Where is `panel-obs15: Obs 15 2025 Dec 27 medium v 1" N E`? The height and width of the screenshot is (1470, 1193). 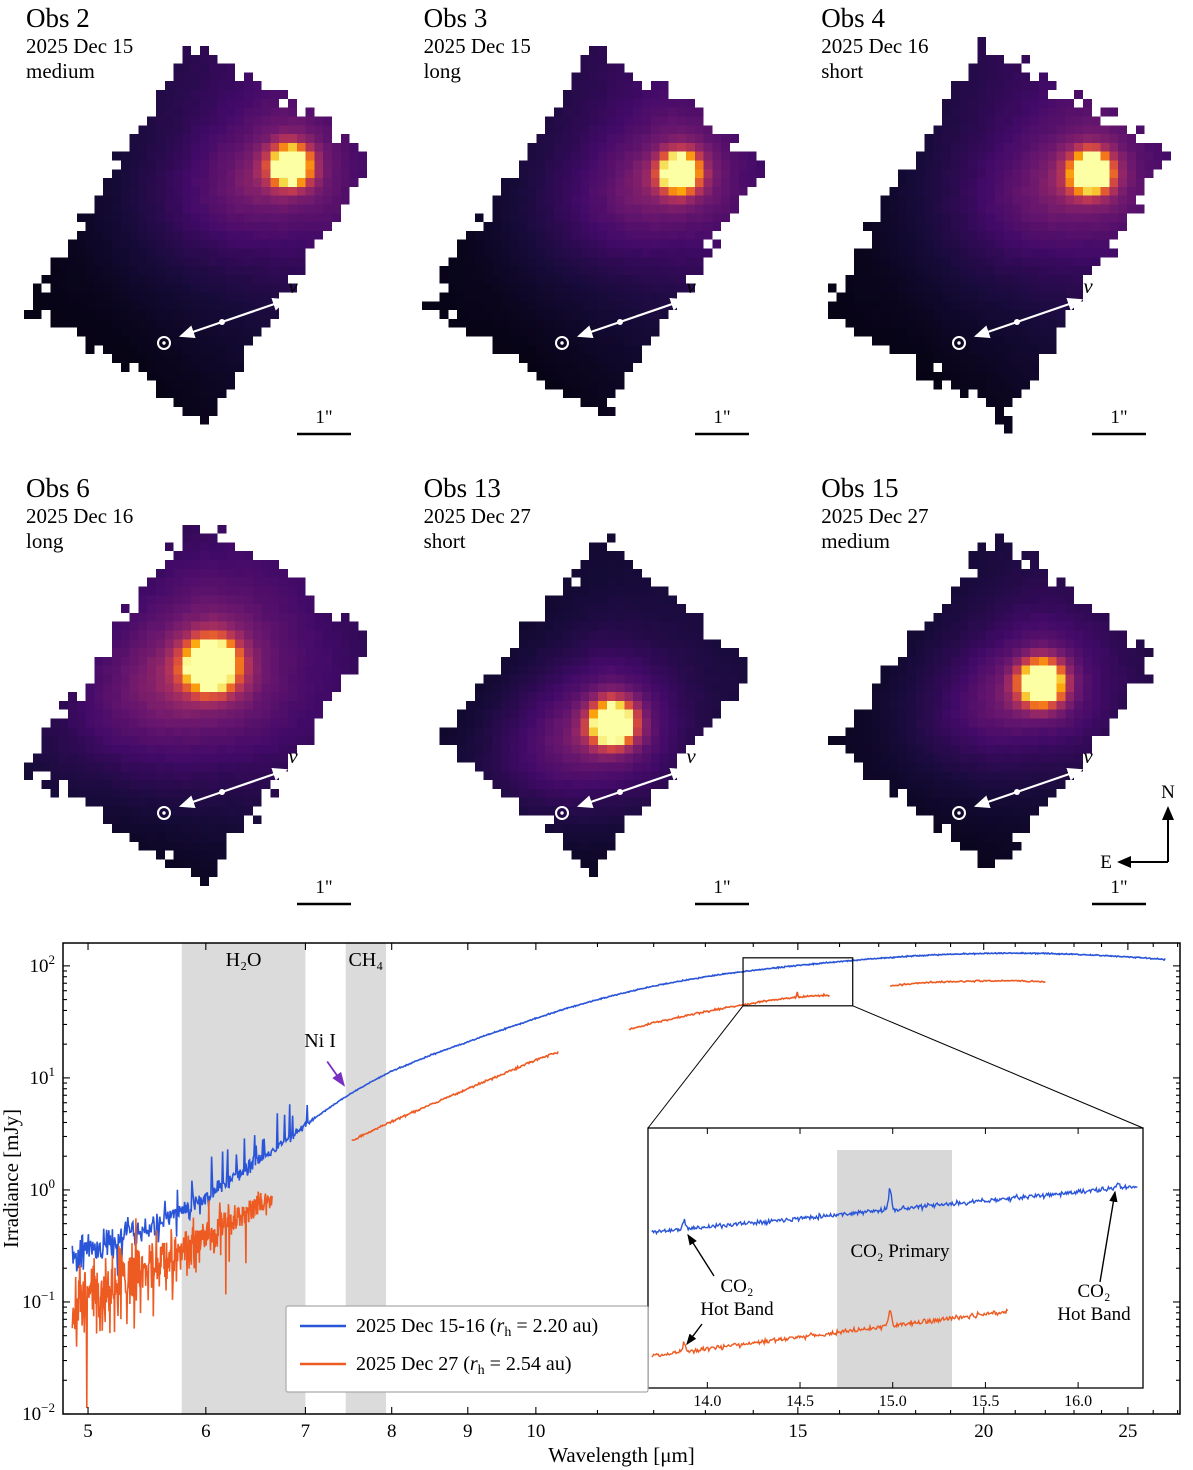
panel-obs15: Obs 15 2025 Dec 27 medium v 1" N E is located at coordinates (994, 705).